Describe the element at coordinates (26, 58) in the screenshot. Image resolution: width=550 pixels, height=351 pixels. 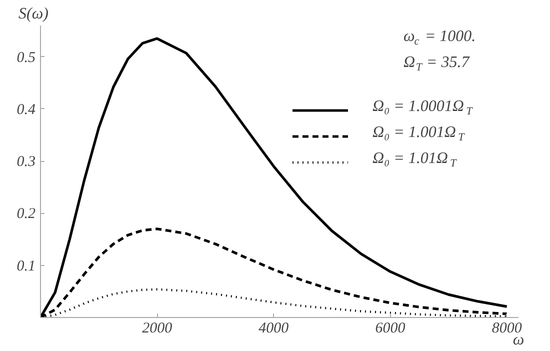
I see `y-tick-label: 0.5` at that location.